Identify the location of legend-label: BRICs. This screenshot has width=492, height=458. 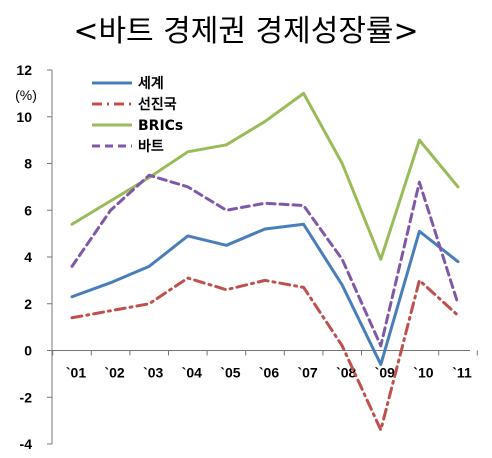
(160, 126).